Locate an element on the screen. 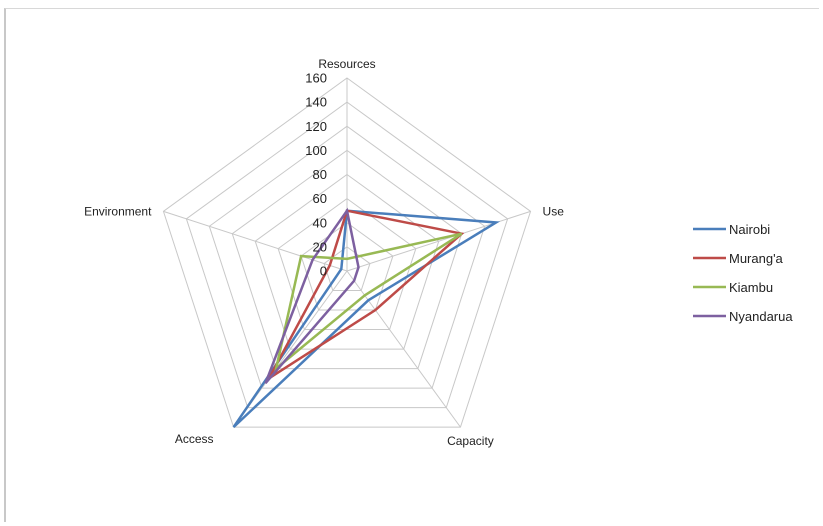  axis-label-capacity: Capacity is located at coordinates (470, 441).